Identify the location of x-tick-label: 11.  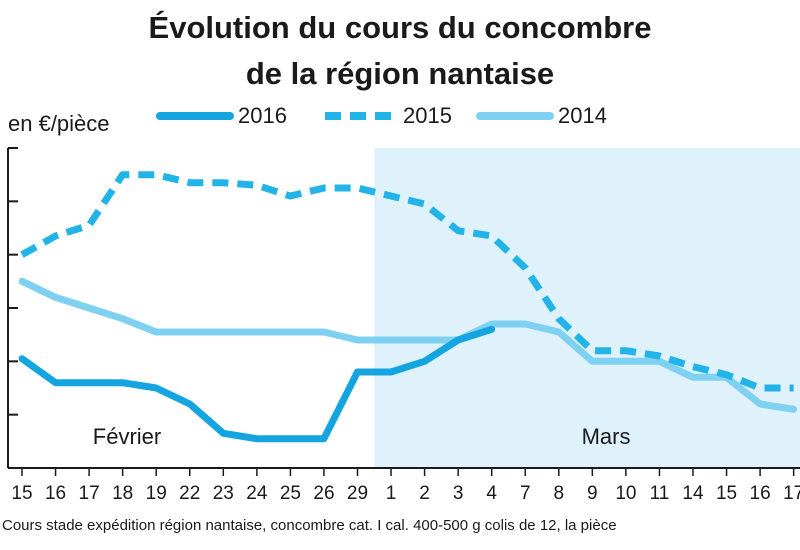
(660, 493).